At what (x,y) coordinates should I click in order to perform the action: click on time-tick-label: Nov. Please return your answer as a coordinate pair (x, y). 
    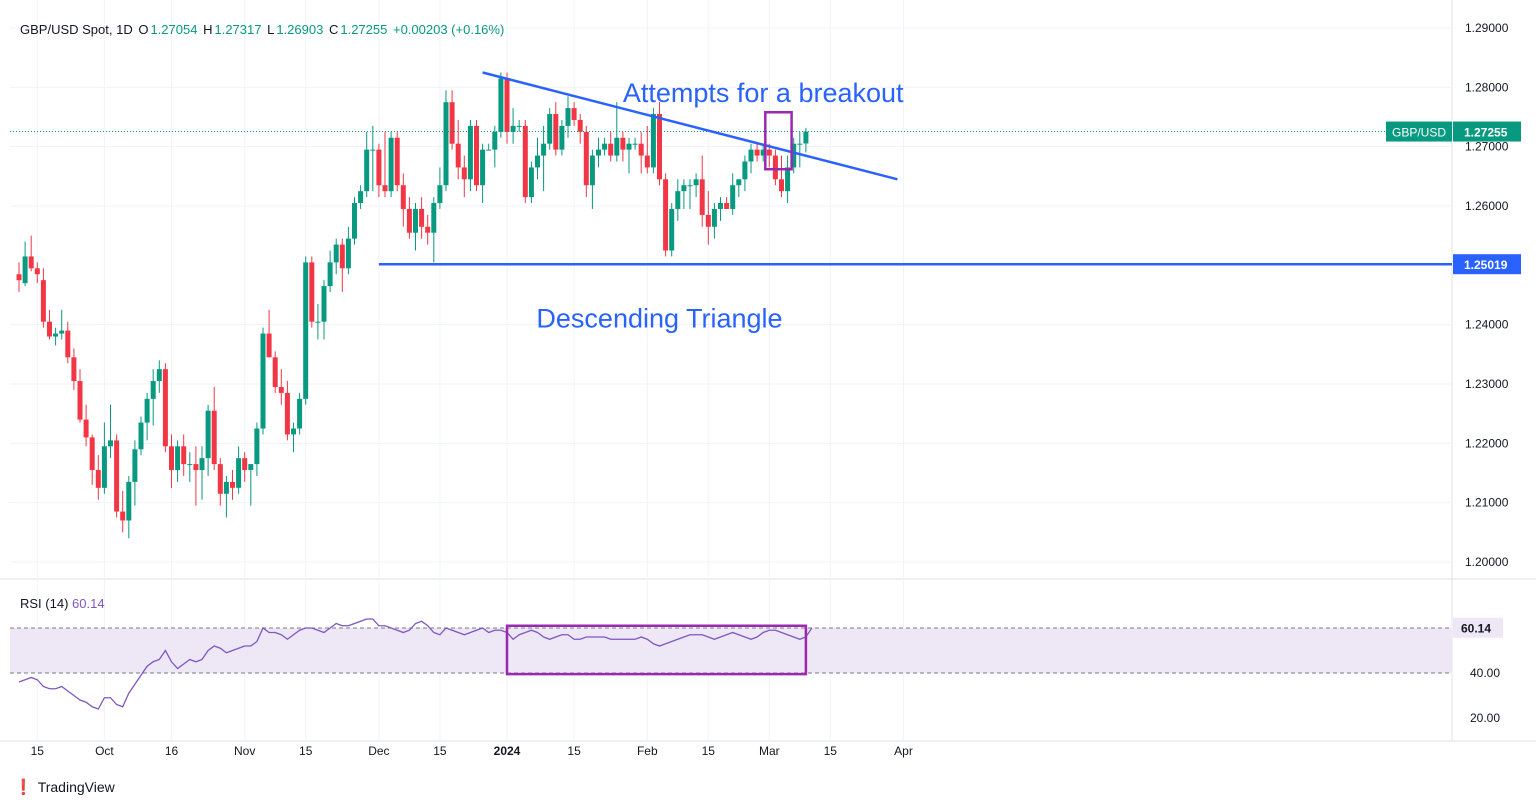
    Looking at the image, I should click on (244, 751).